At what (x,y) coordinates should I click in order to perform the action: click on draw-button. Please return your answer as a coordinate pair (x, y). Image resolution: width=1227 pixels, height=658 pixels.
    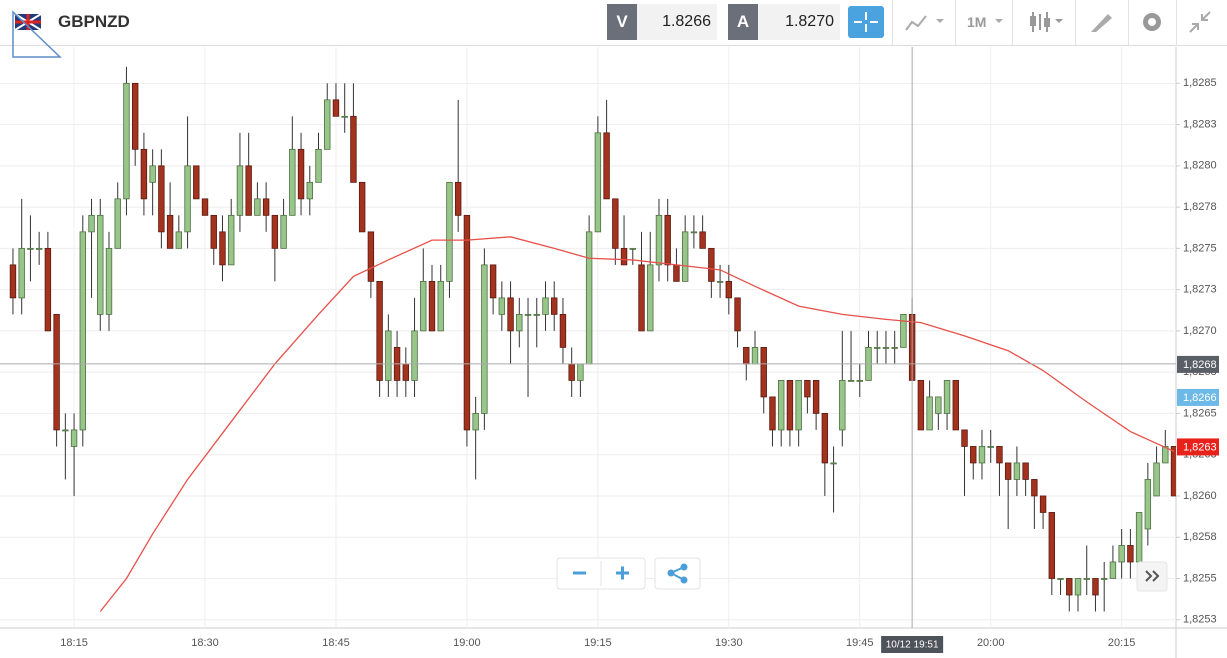
    Looking at the image, I should click on (1101, 23).